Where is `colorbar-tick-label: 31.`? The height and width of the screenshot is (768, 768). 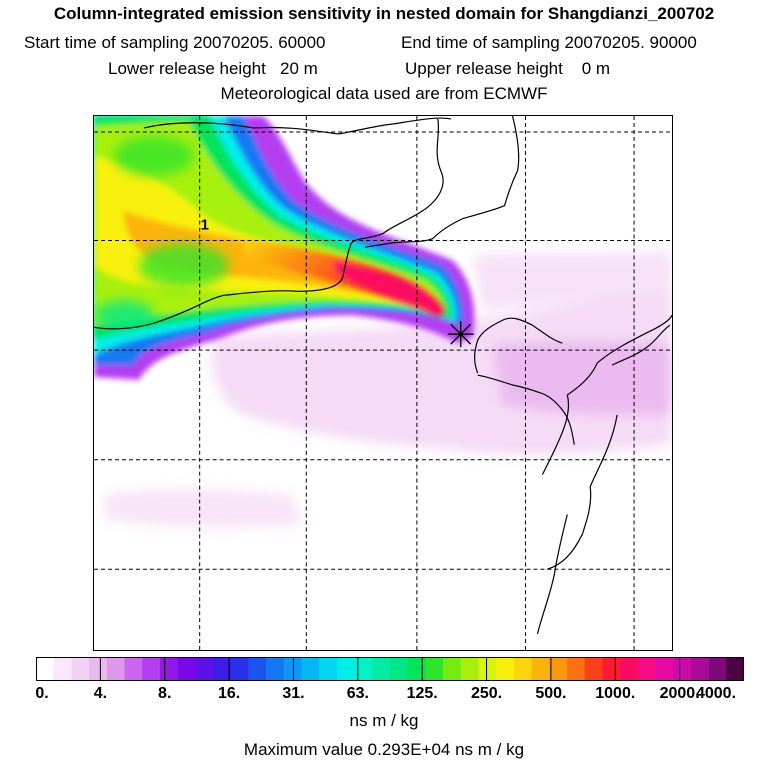 colorbar-tick-label: 31. is located at coordinates (293, 693).